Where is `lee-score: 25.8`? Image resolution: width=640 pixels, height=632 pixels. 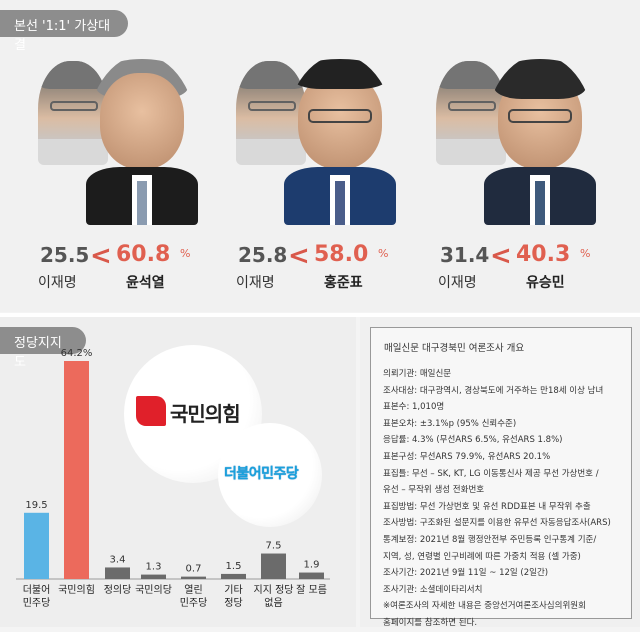
lee-score: 25.8 is located at coordinates (263, 255).